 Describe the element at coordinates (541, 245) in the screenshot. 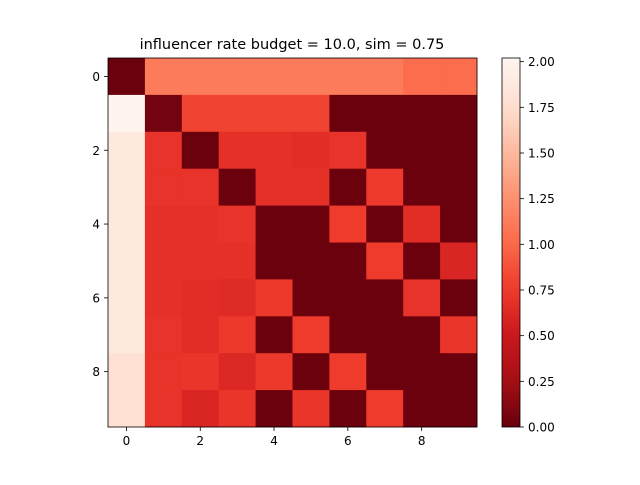

I see `colorbar-tick-label: 1.00` at that location.